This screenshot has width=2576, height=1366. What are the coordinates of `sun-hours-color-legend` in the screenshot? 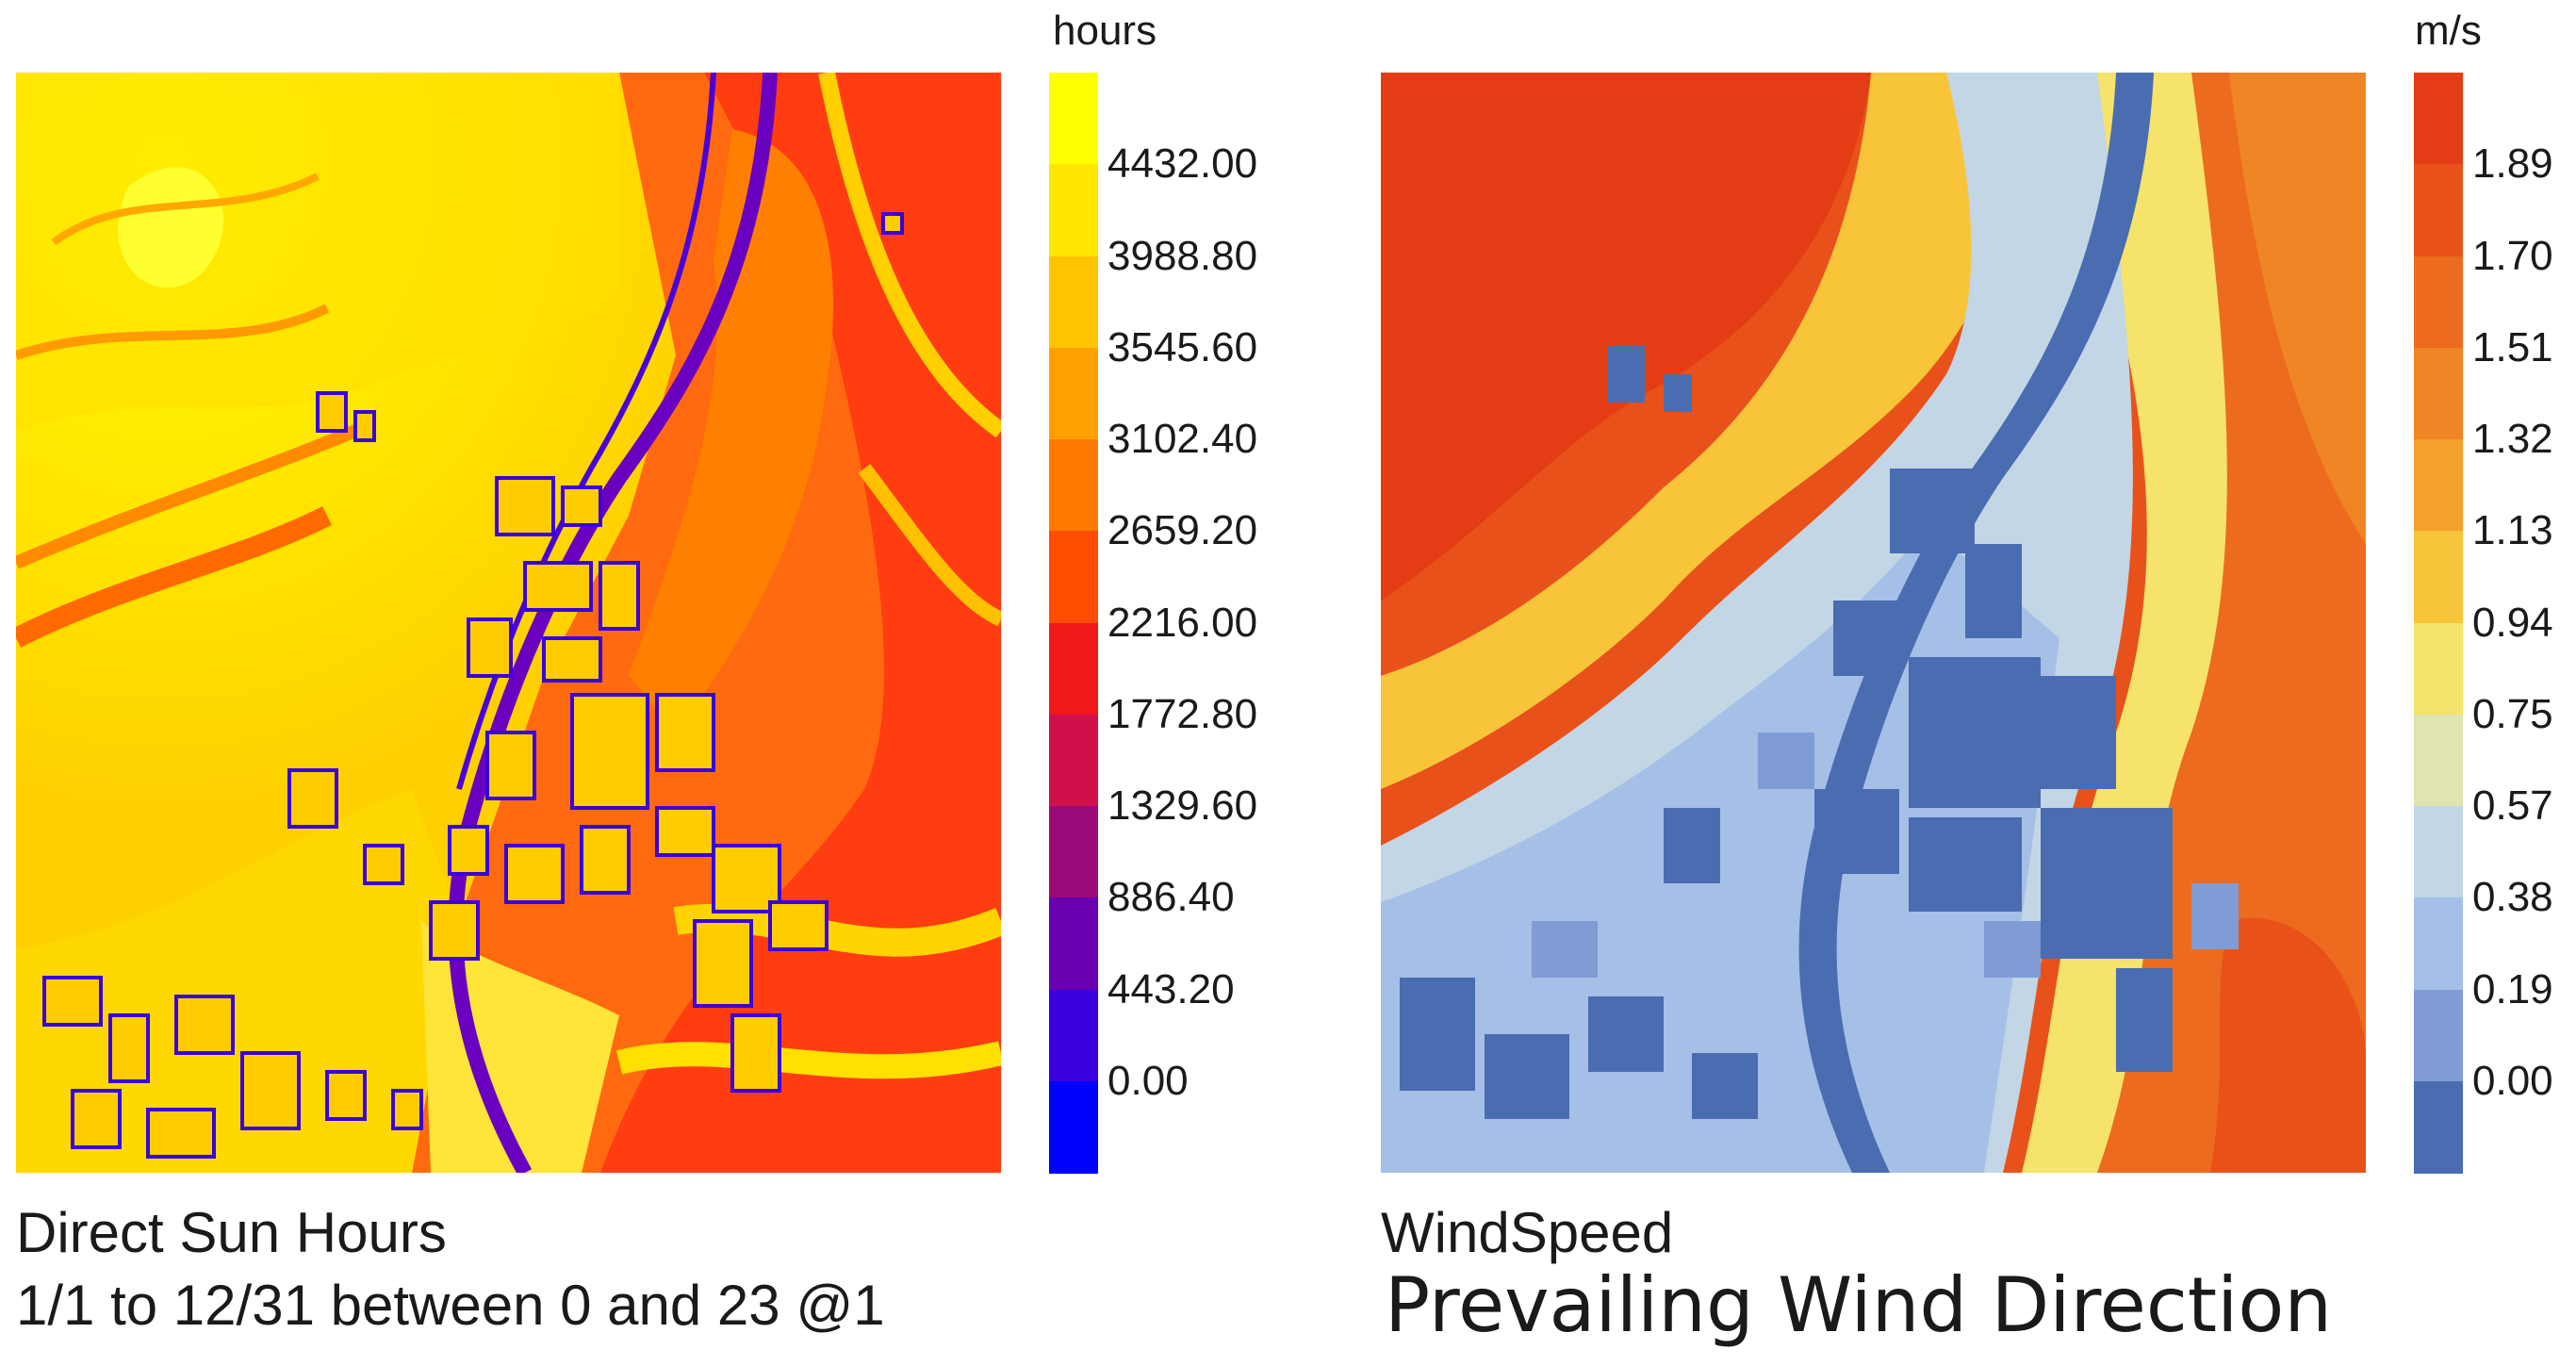 It's located at (1073, 624).